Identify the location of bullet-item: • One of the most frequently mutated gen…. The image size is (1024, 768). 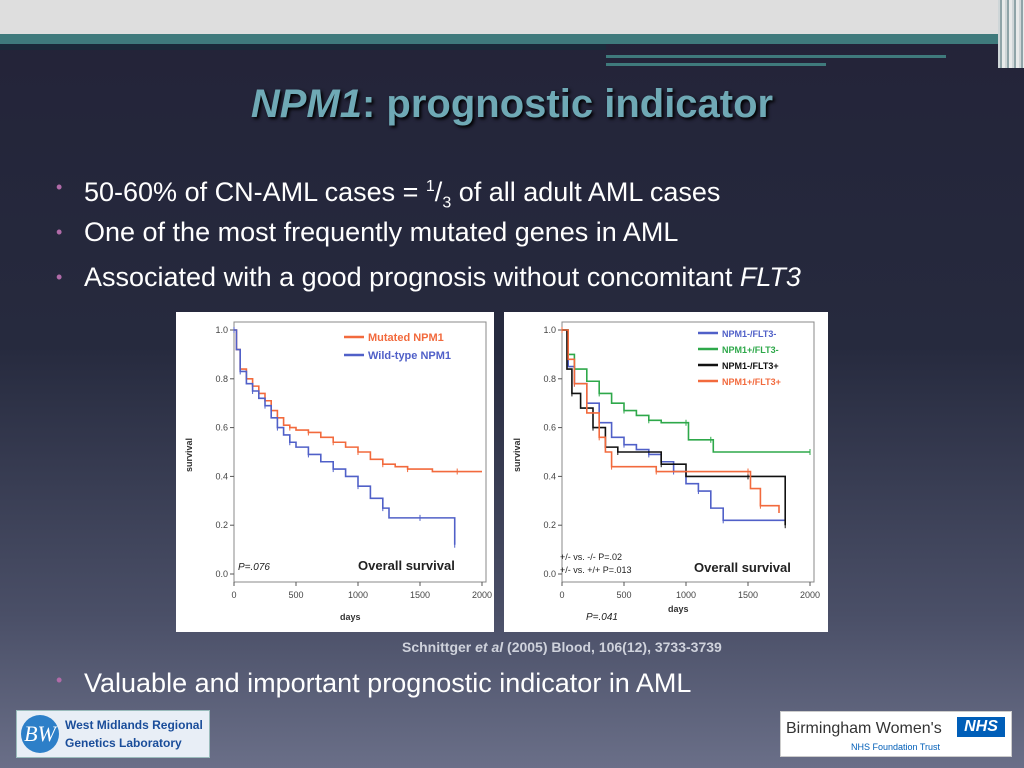
(428, 235).